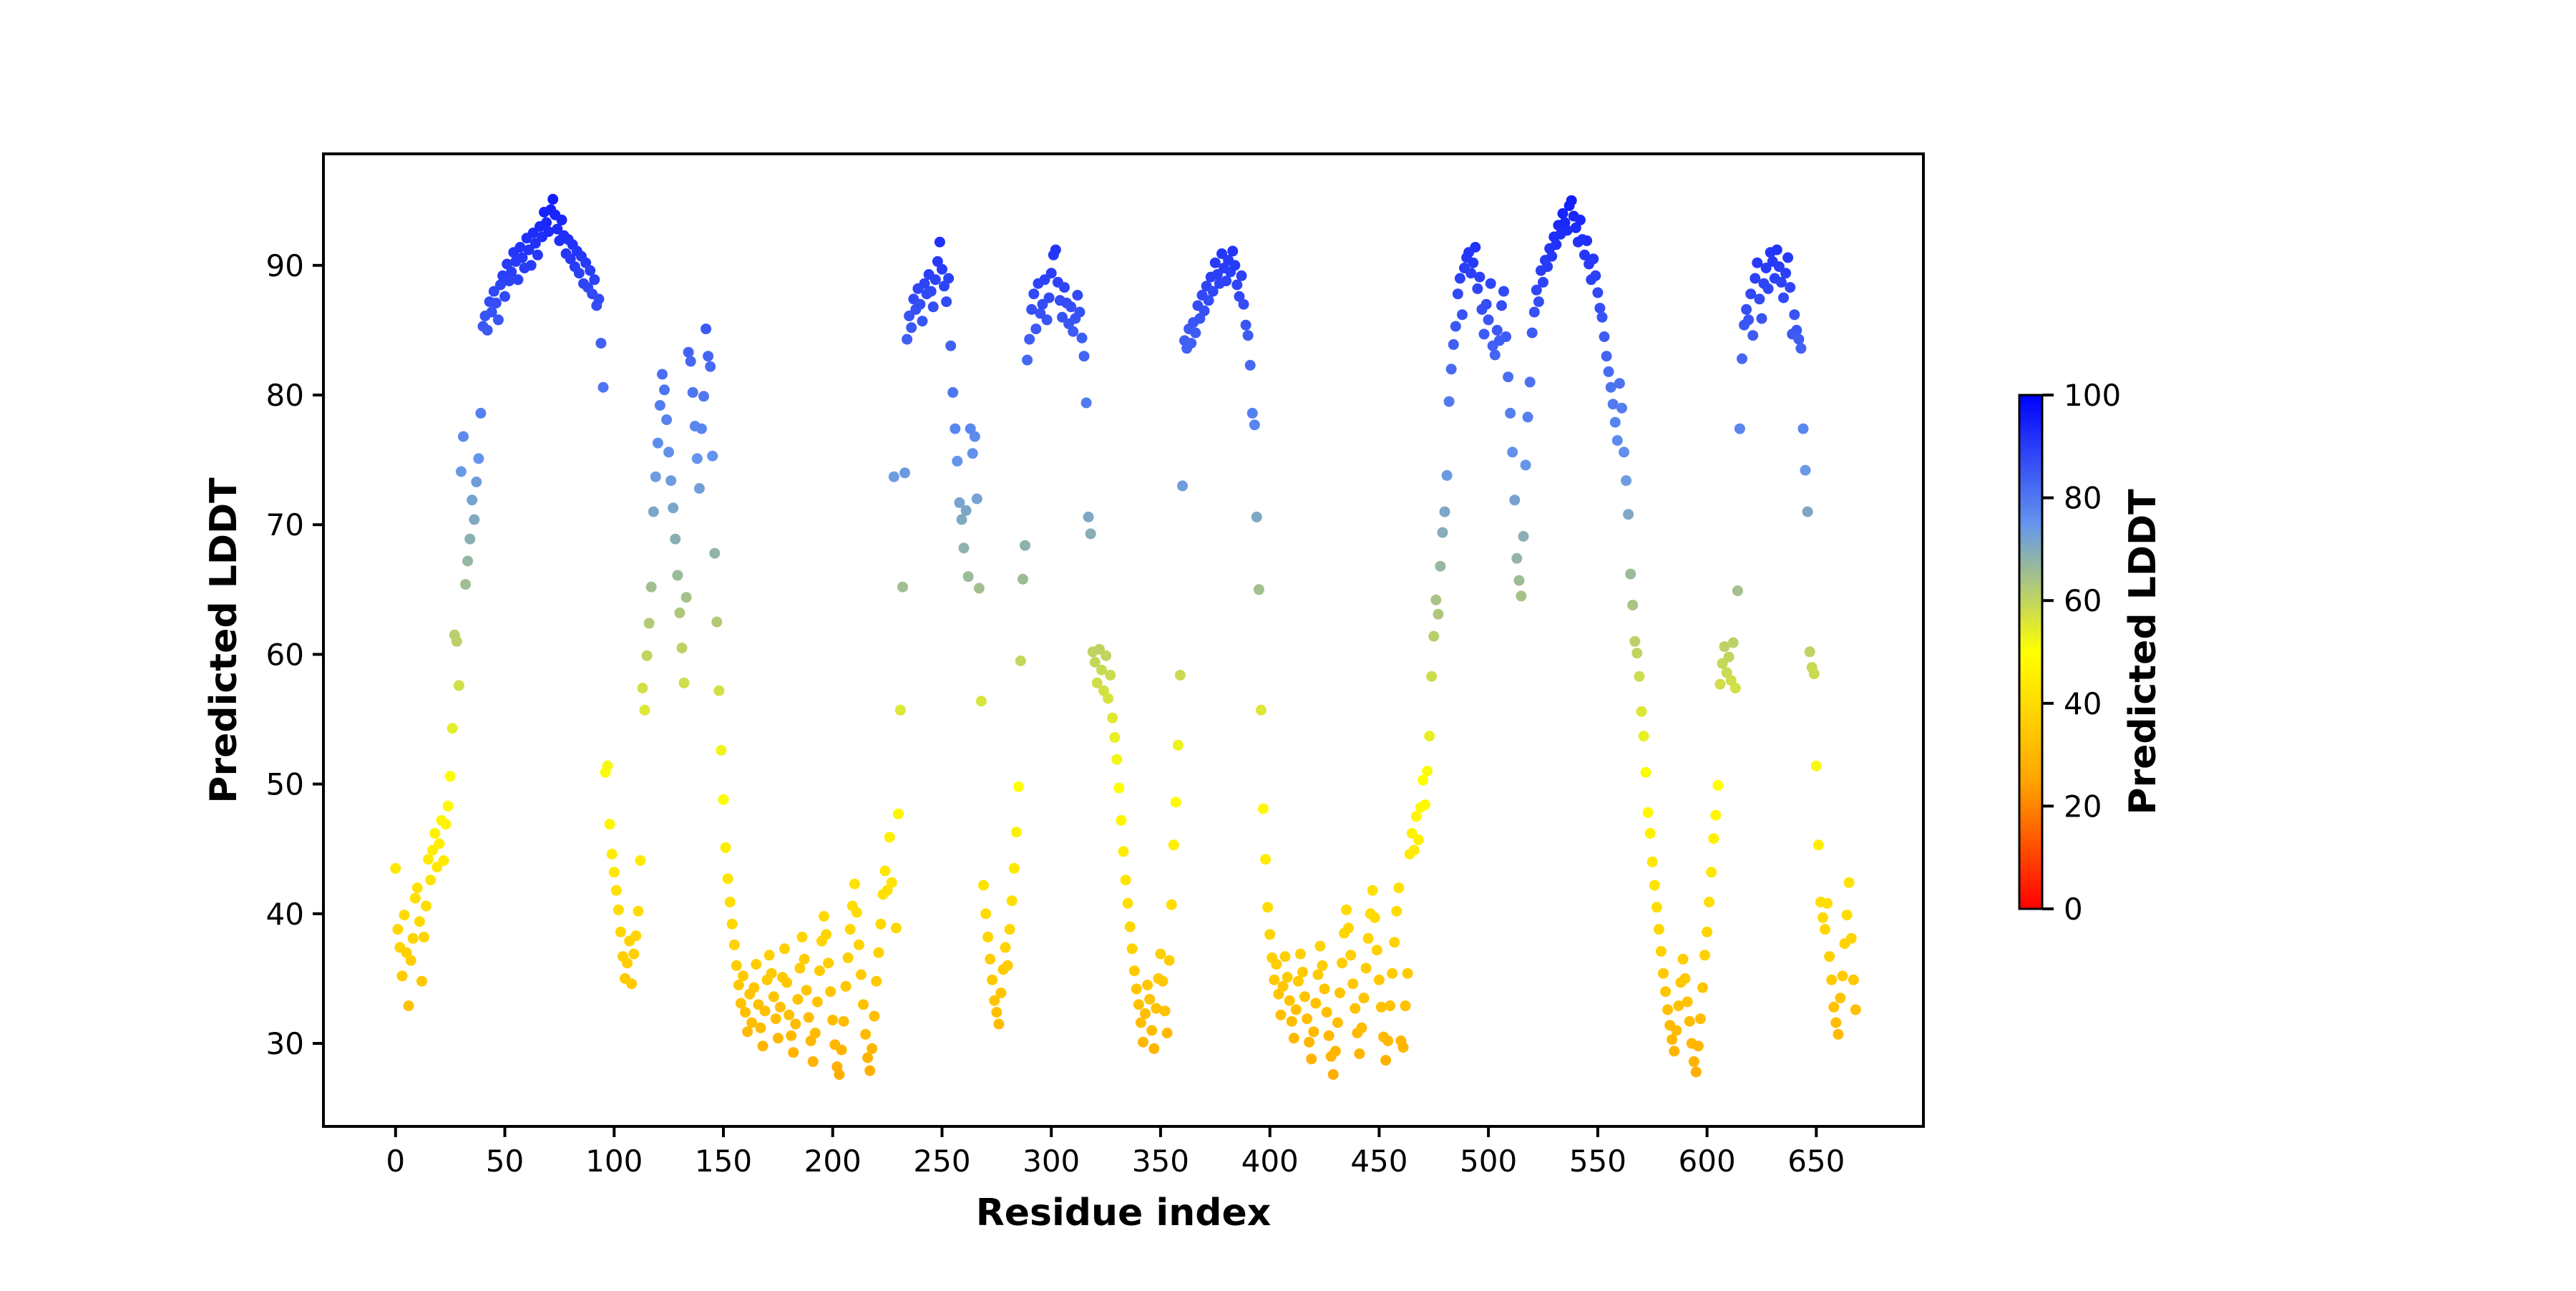 The image size is (2576, 1291). What do you see at coordinates (1597, 1161) in the screenshot?
I see `x-tick-label: 550` at bounding box center [1597, 1161].